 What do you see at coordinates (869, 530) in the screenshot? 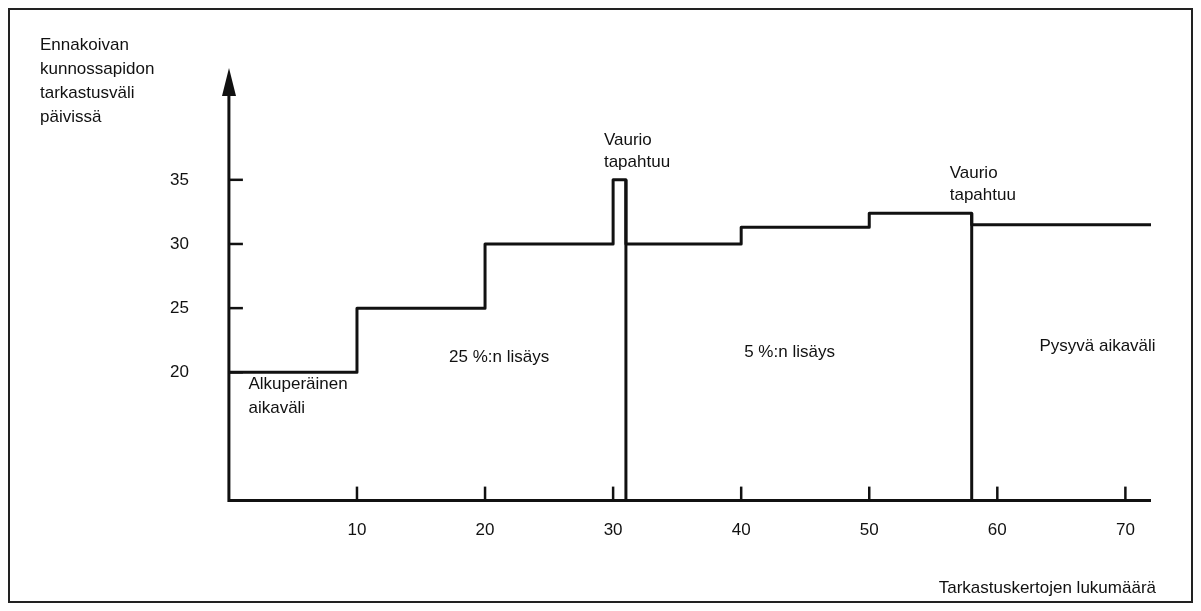
I see `x-tick-label: 50` at bounding box center [869, 530].